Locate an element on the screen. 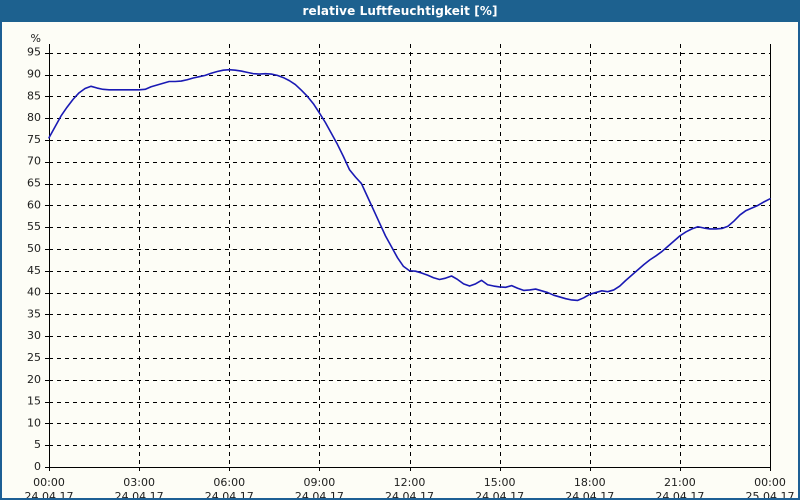 The width and height of the screenshot is (800, 500). y-tick-label: 0 is located at coordinates (37, 466).